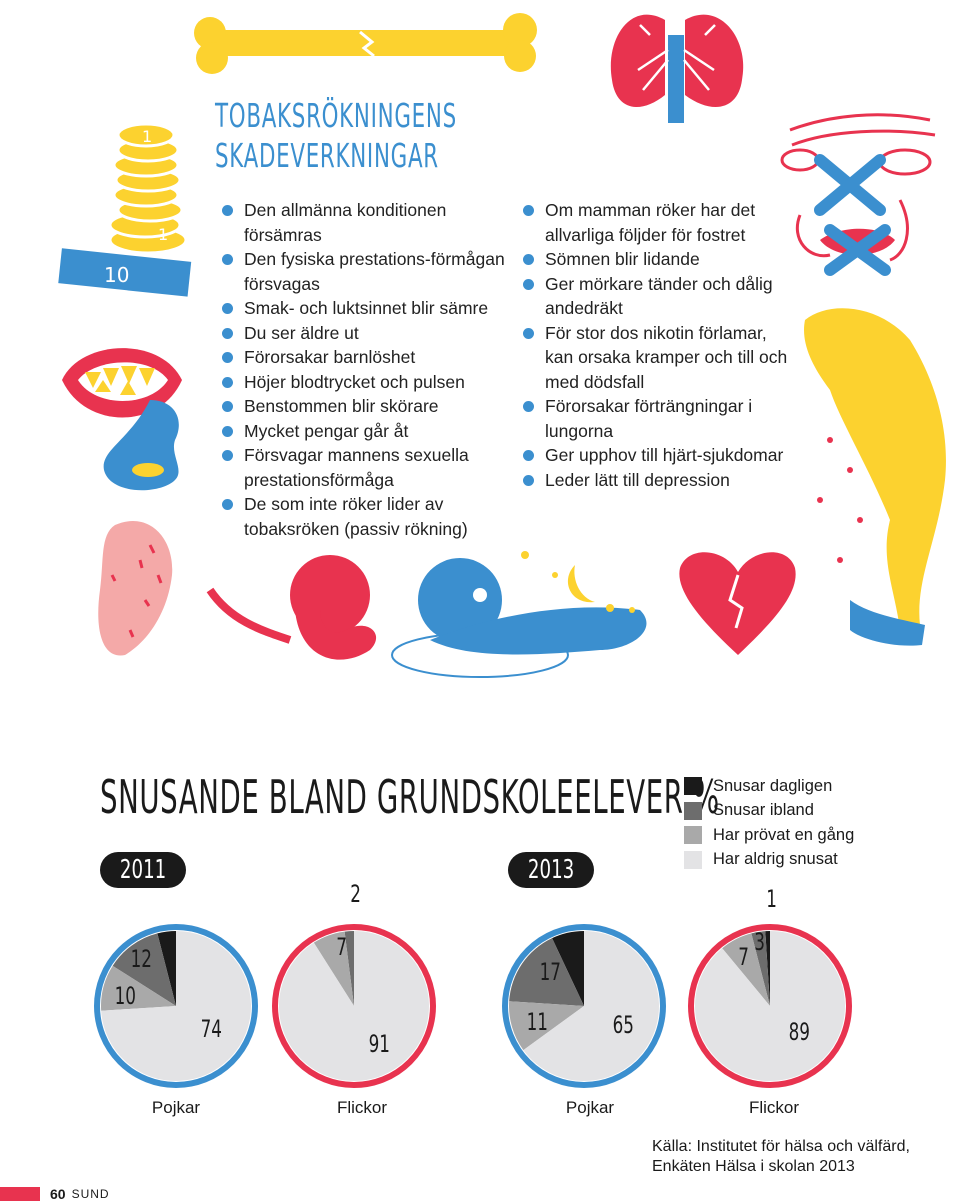 This screenshot has height=1204, width=960. I want to click on list-item: Du ser äldre ut, so click(370, 333).